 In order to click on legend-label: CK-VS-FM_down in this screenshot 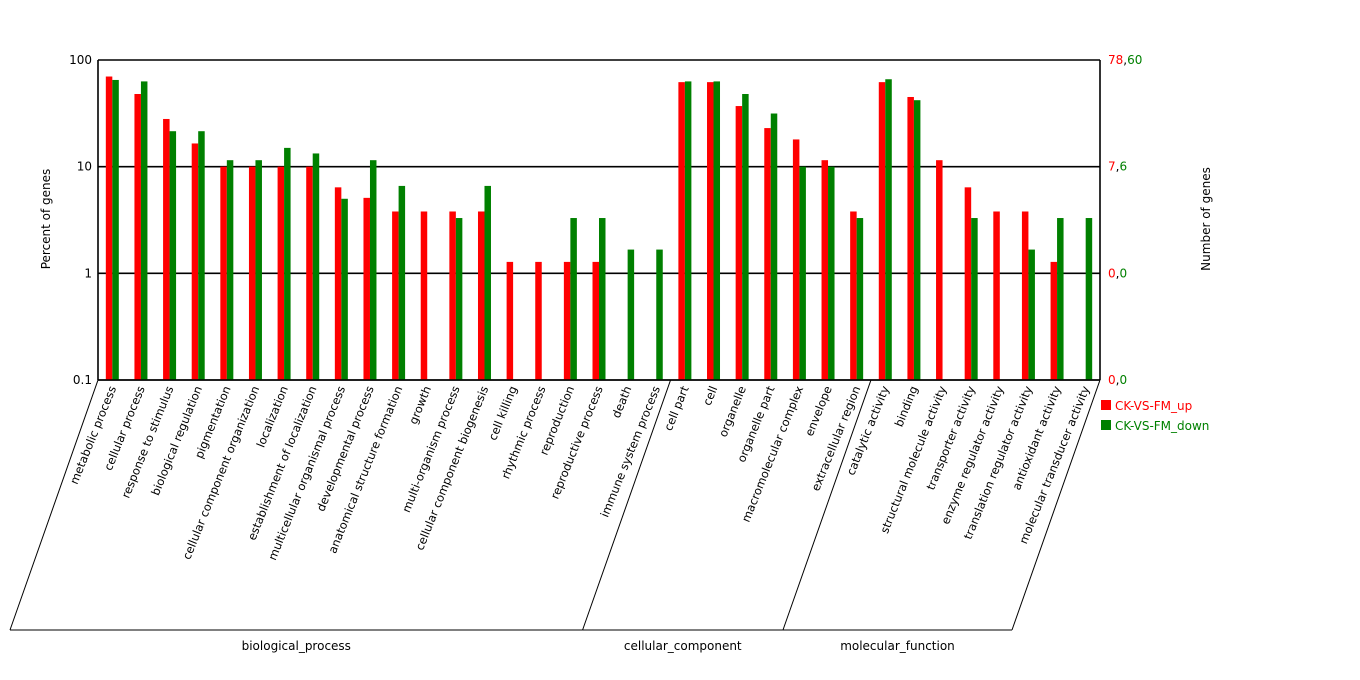, I will do `click(1162, 426)`.